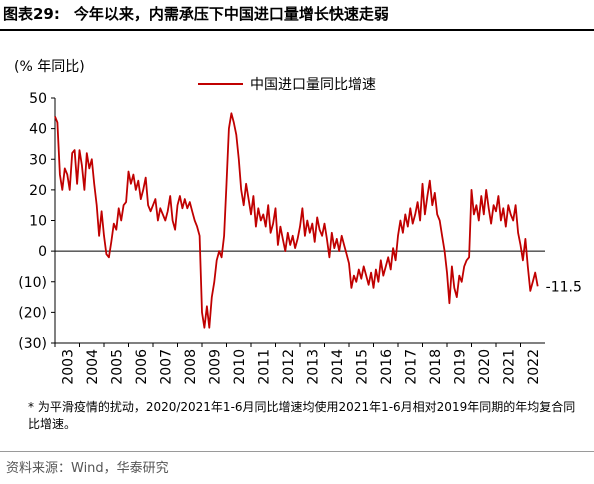 The image size is (594, 484). What do you see at coordinates (191, 367) in the screenshot?
I see `x-tick-label: 2008` at bounding box center [191, 367].